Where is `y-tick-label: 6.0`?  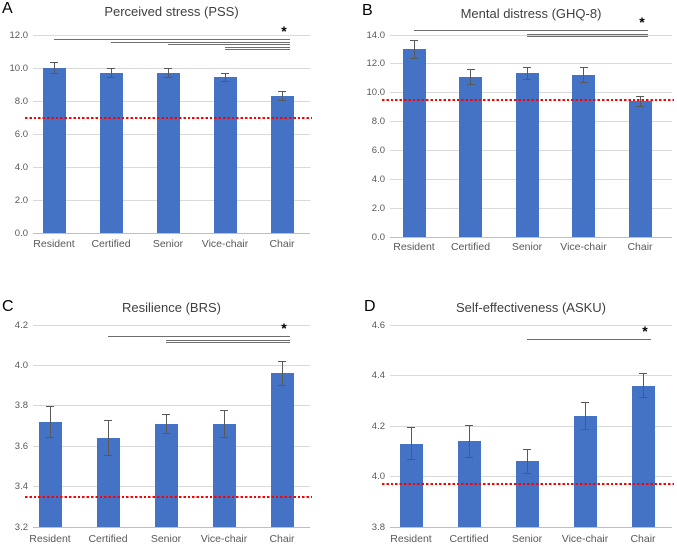 y-tick-label: 6.0 is located at coordinates (21, 134).